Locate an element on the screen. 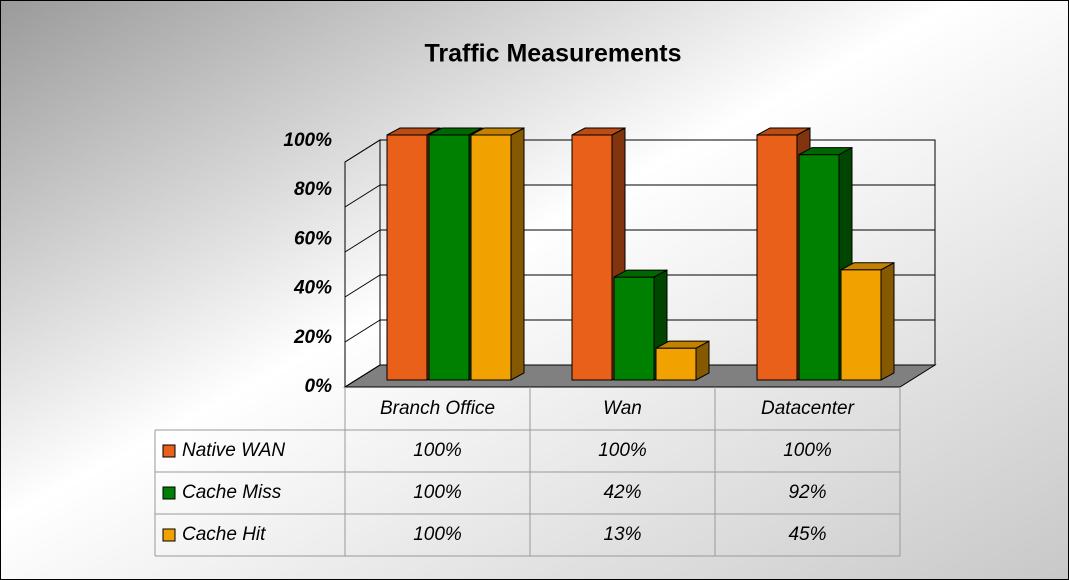  y-tick-label: 100% is located at coordinates (307, 140).